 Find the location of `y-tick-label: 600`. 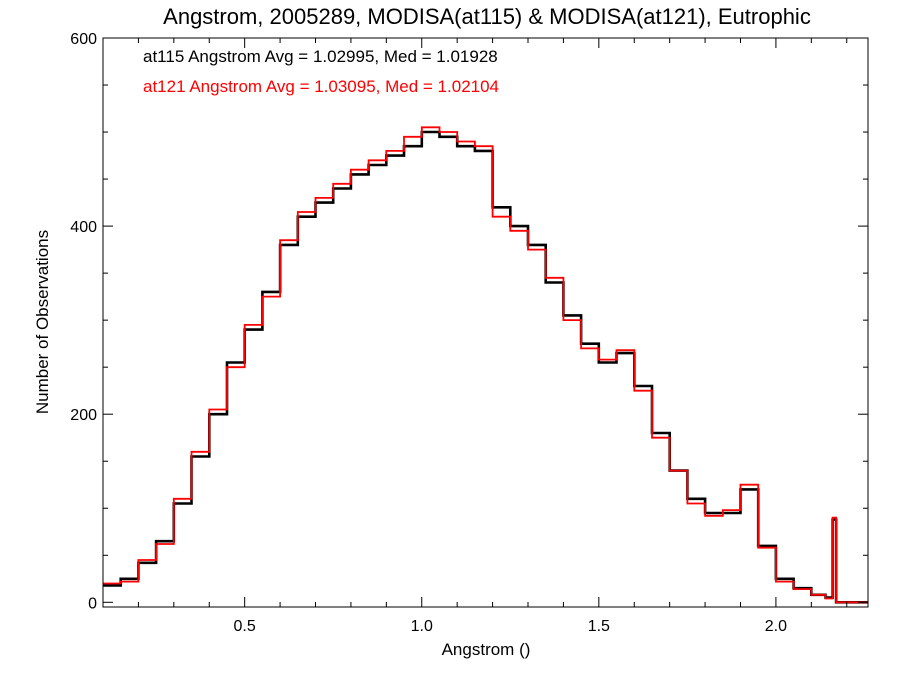

y-tick-label: 600 is located at coordinates (83, 39).